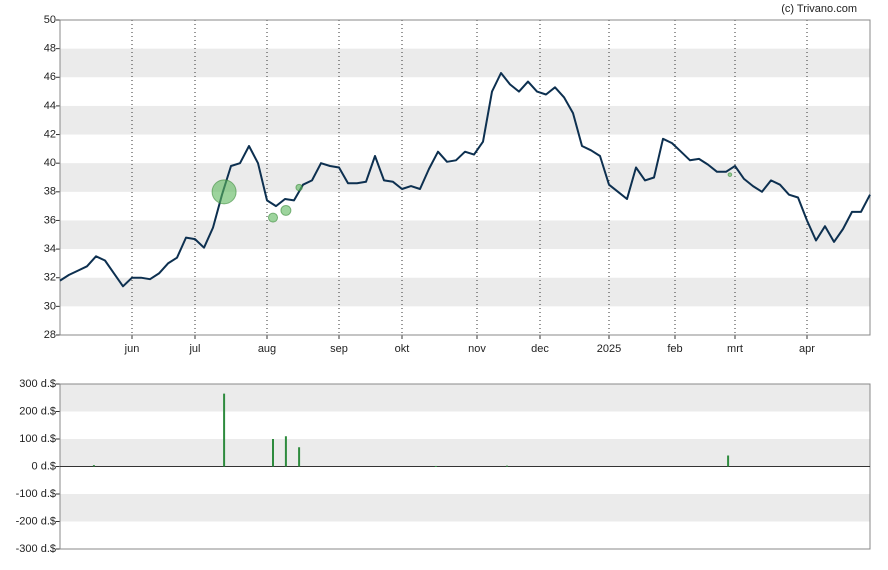 The width and height of the screenshot is (888, 570). Describe the element at coordinates (540, 349) in the screenshot. I see `x-tick-label: dec` at that location.